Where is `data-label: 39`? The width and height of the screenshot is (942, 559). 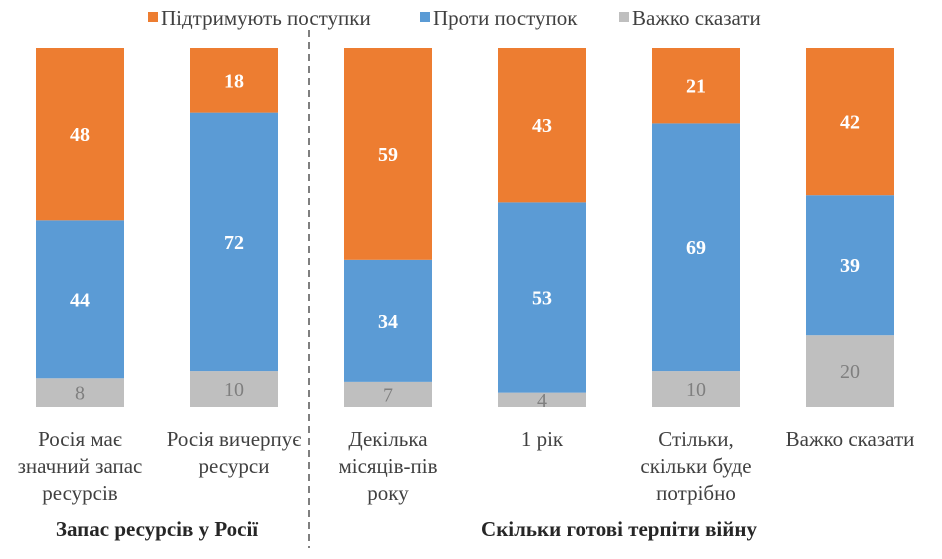 data-label: 39 is located at coordinates (850, 266).